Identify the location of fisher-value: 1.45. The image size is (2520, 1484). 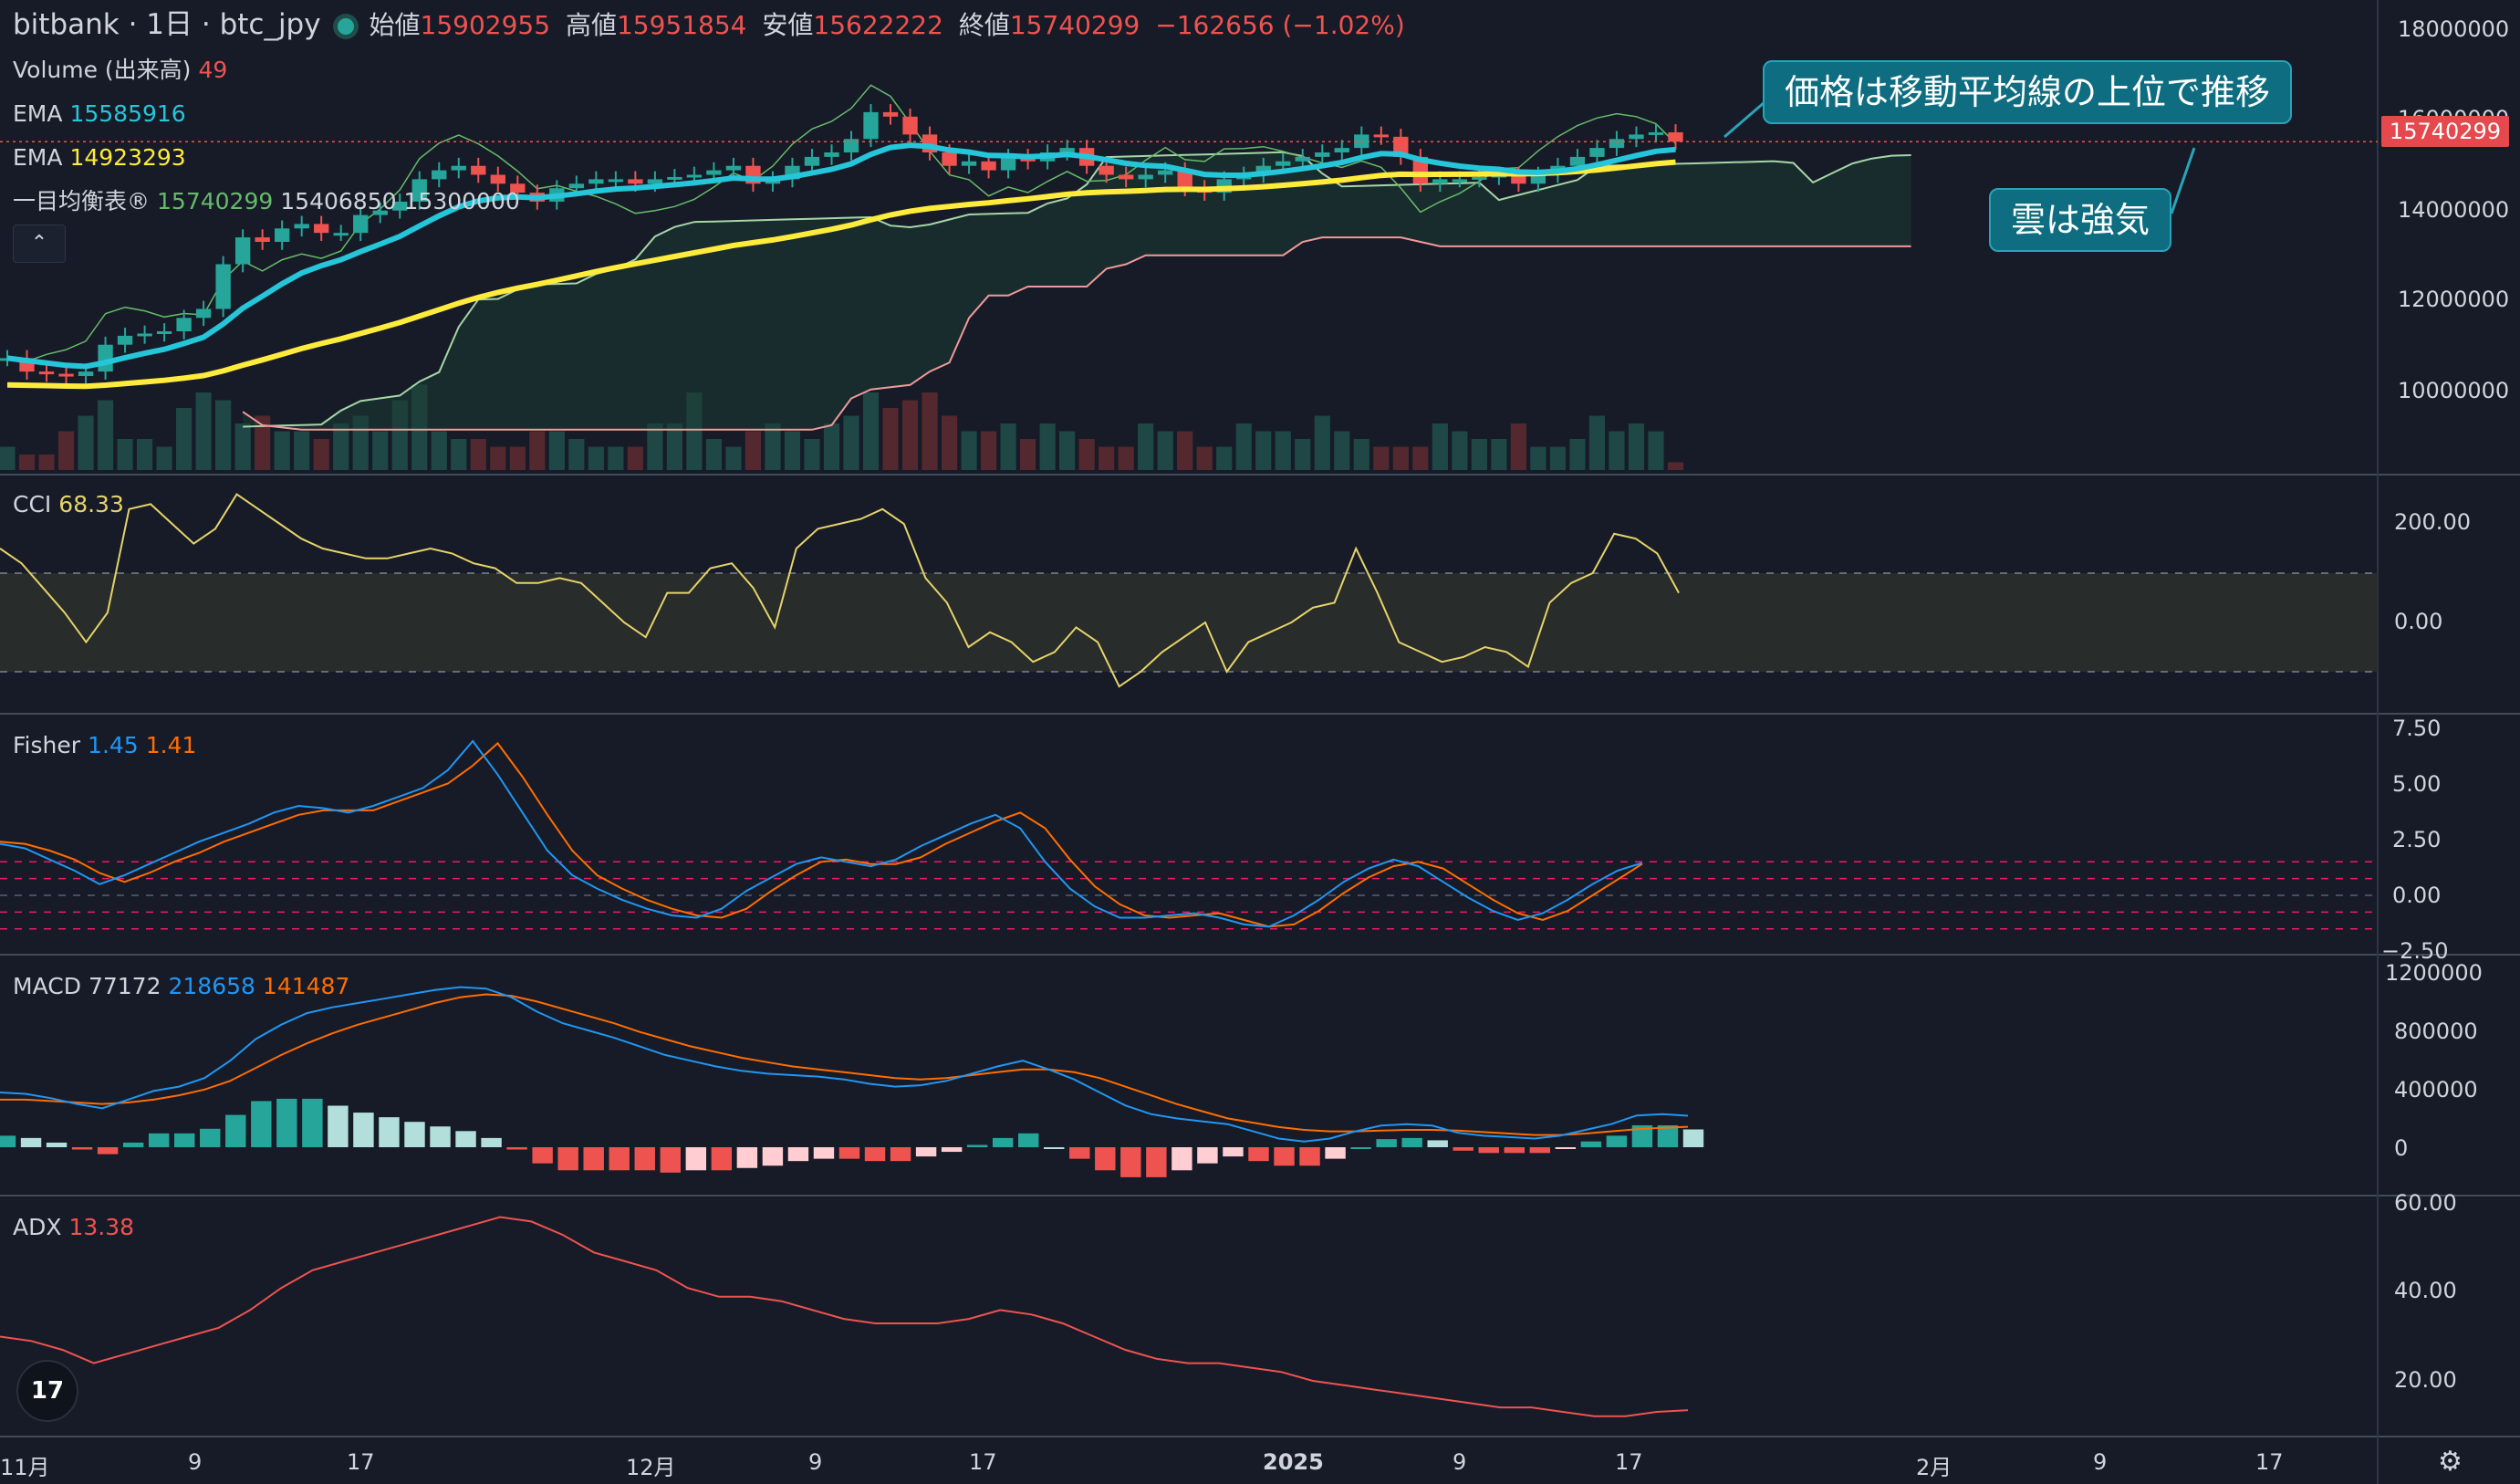
(113, 745).